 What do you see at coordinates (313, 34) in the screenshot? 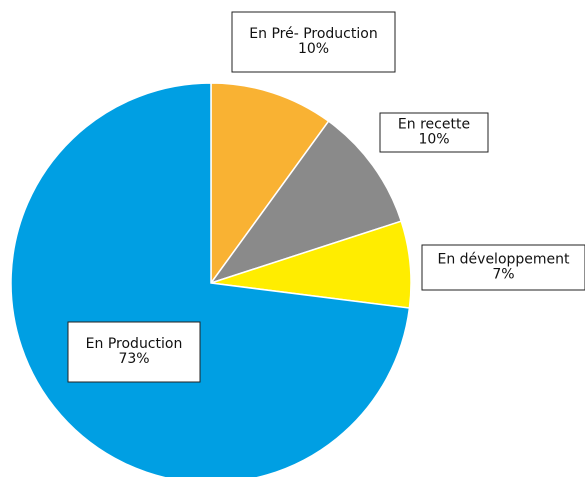
I see `slice-label: En Pré- Production` at bounding box center [313, 34].